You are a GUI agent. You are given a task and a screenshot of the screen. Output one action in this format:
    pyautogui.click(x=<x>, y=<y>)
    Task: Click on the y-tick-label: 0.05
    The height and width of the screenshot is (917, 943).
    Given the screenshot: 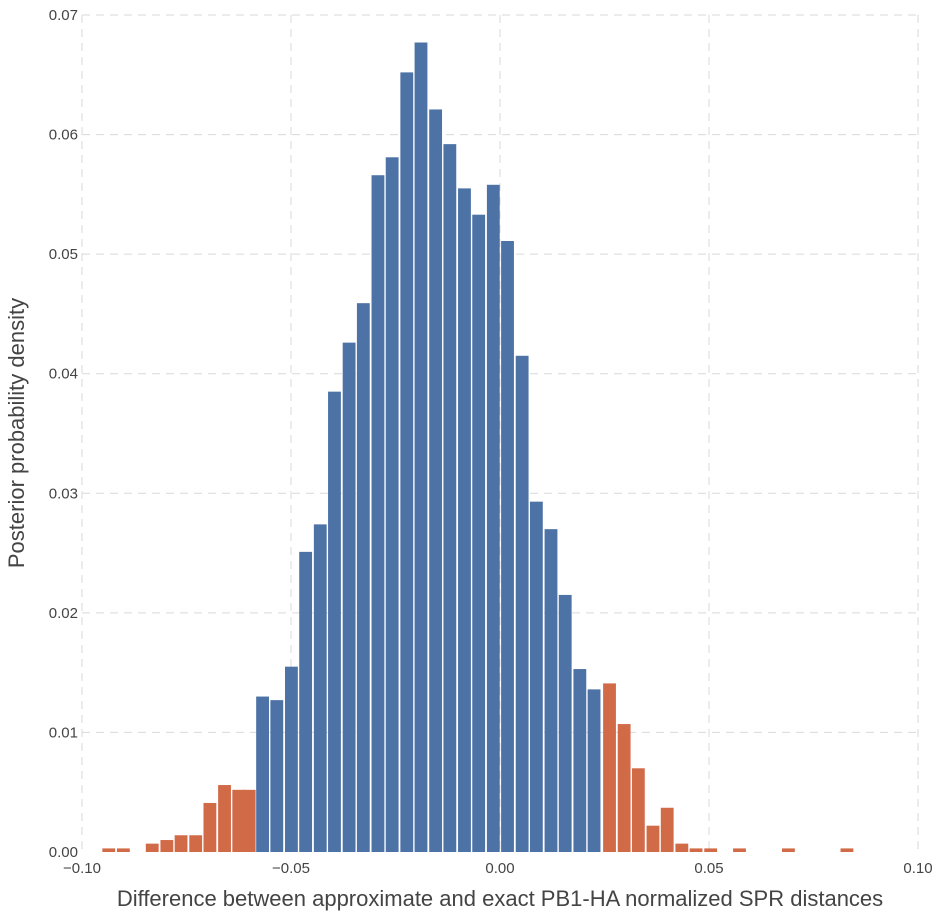 What is the action you would take?
    pyautogui.click(x=63, y=254)
    